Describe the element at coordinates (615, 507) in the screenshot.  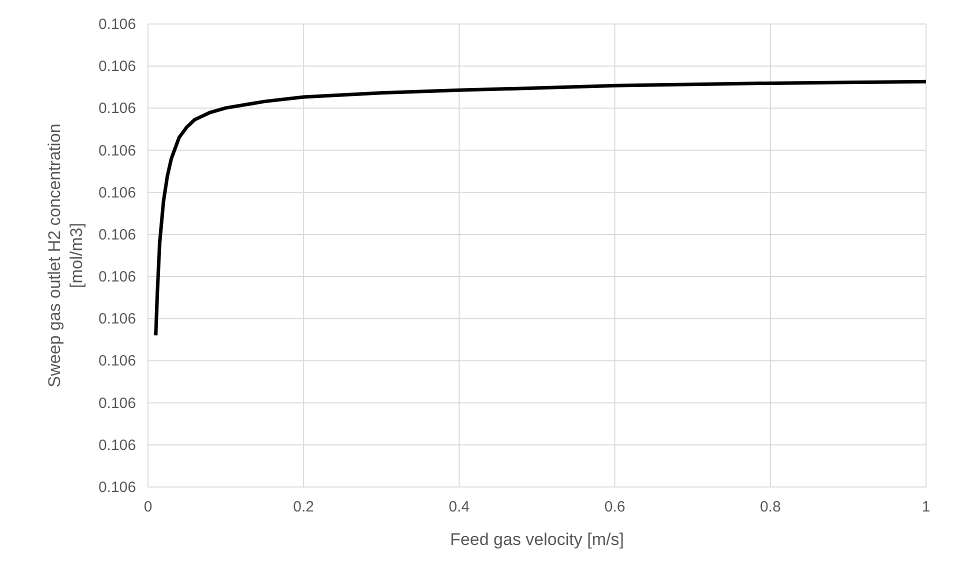
I see `x-tick-label: 0.6` at that location.